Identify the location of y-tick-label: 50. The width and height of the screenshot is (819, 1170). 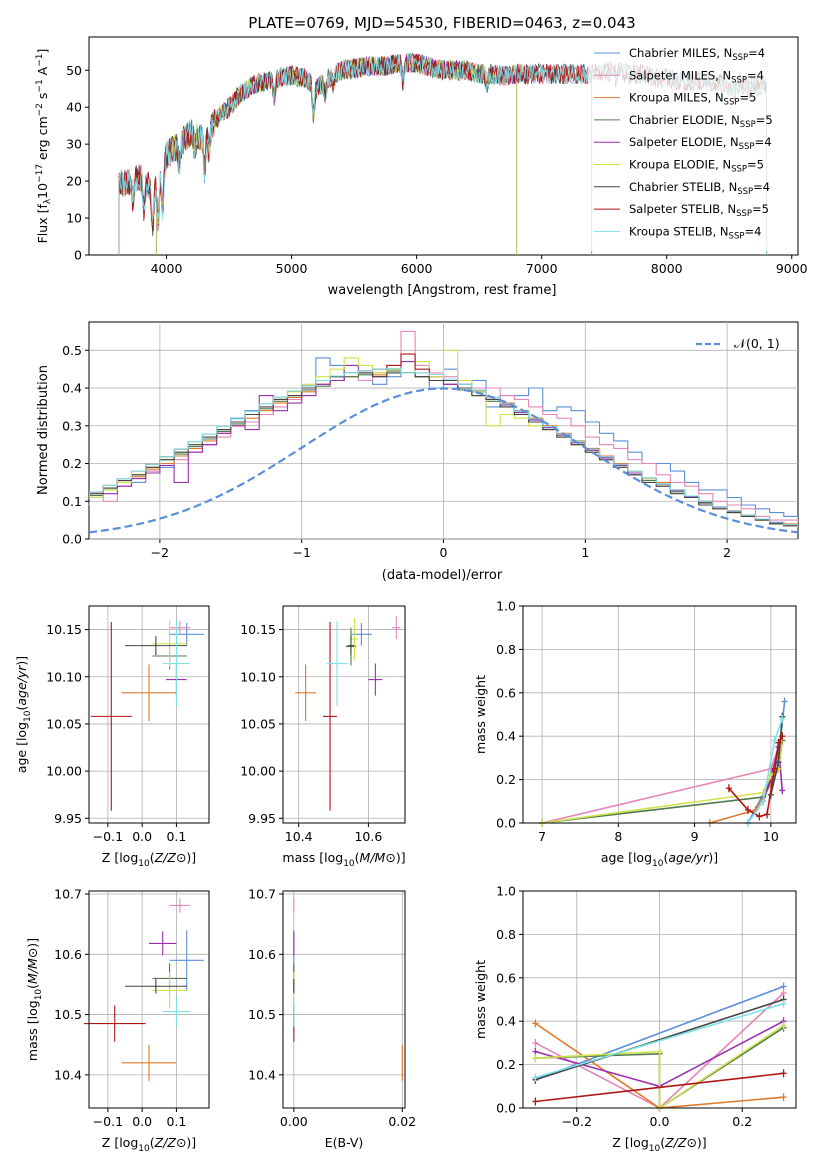
(74, 70).